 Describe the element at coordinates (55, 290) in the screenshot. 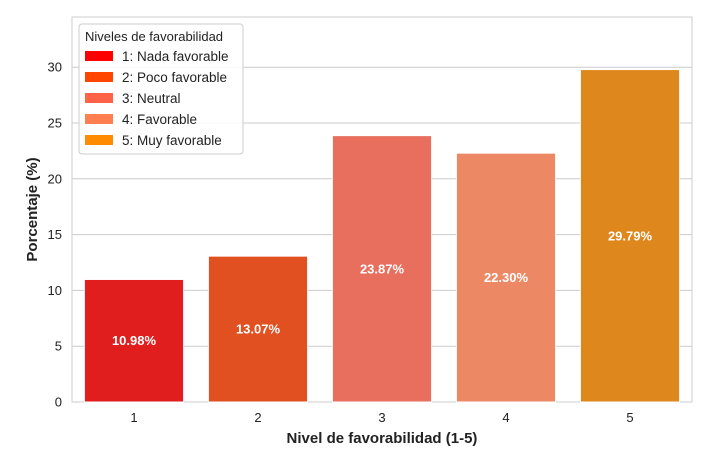

I see `y-tick-label: 10` at that location.